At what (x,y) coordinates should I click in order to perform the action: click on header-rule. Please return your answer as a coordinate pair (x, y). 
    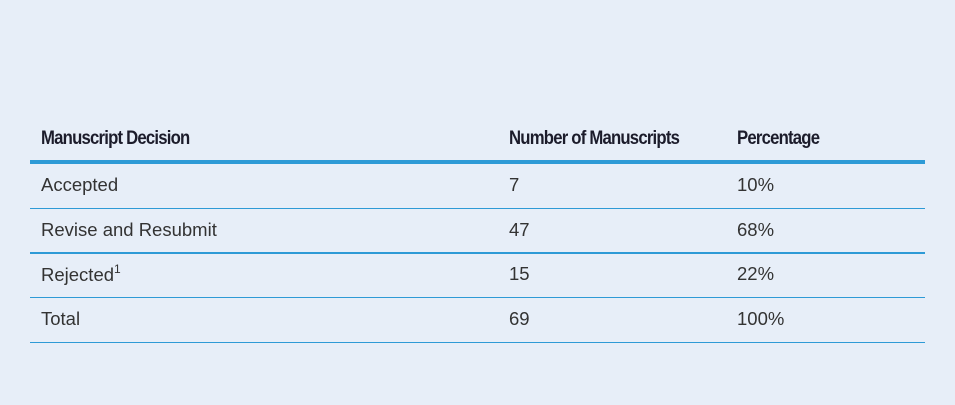
    Looking at the image, I should click on (477, 162).